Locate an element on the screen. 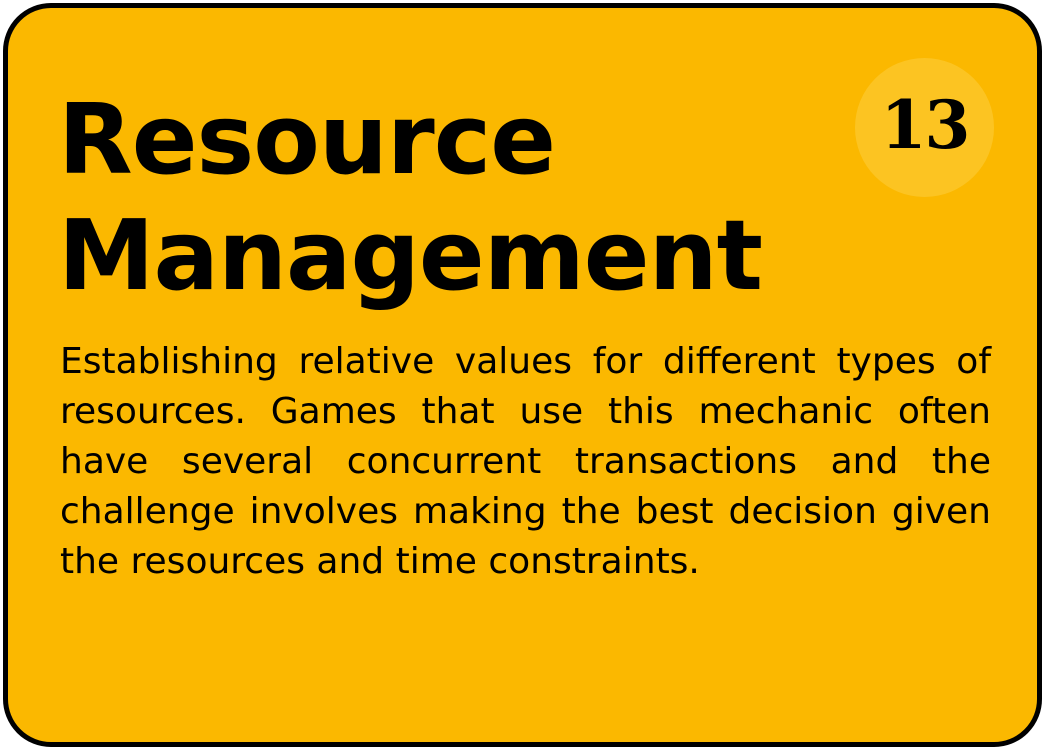 Image resolution: width=1051 pixels, height=756 pixels. card-number: 13 is located at coordinates (925, 124).